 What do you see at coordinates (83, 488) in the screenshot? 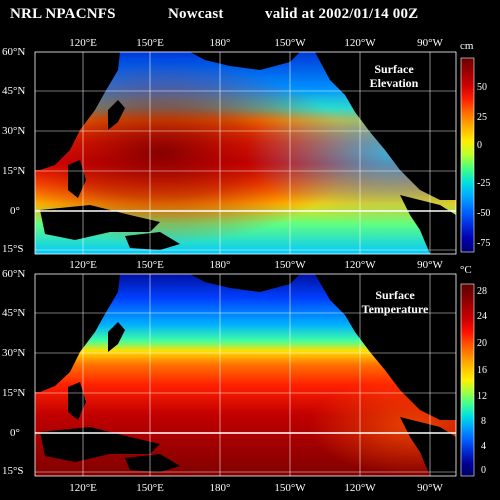
I see `lon-label-bot-120e: 120°E` at bounding box center [83, 488].